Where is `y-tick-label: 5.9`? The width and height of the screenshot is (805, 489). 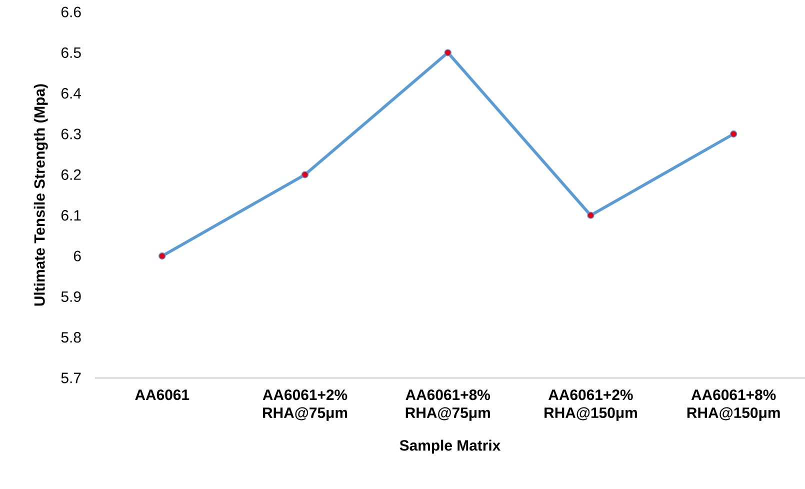 y-tick-label: 5.9 is located at coordinates (71, 296).